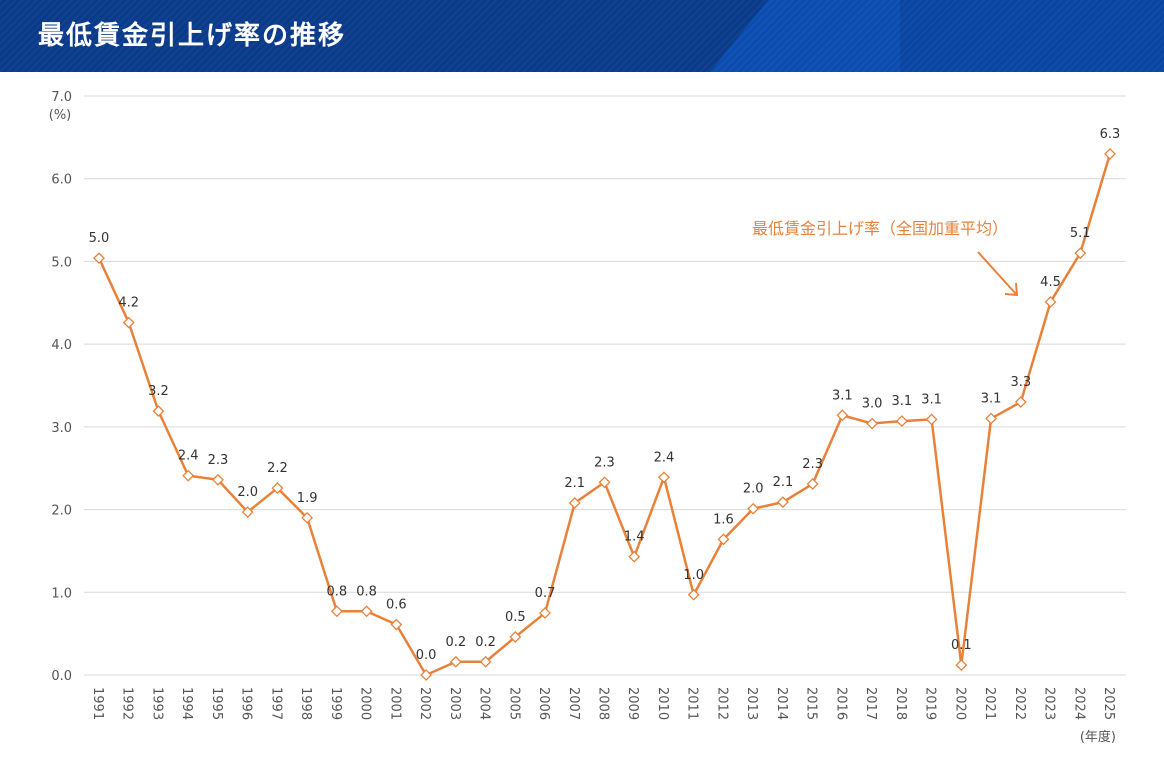 The width and height of the screenshot is (1164, 760). I want to click on data-label: 1.9, so click(307, 498).